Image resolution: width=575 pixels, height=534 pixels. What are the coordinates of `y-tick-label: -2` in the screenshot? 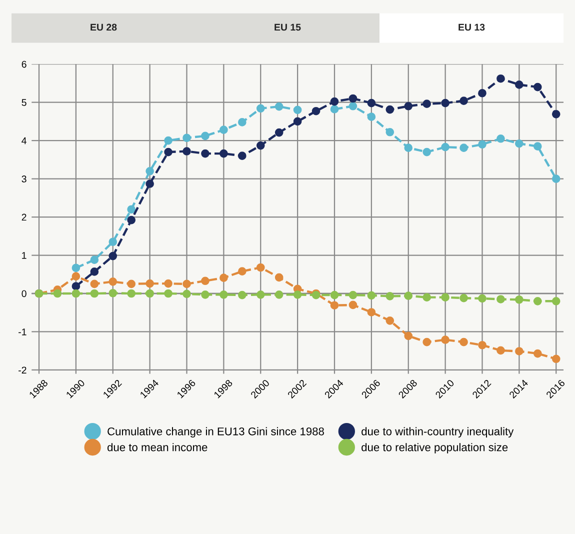 It's located at (22, 370).